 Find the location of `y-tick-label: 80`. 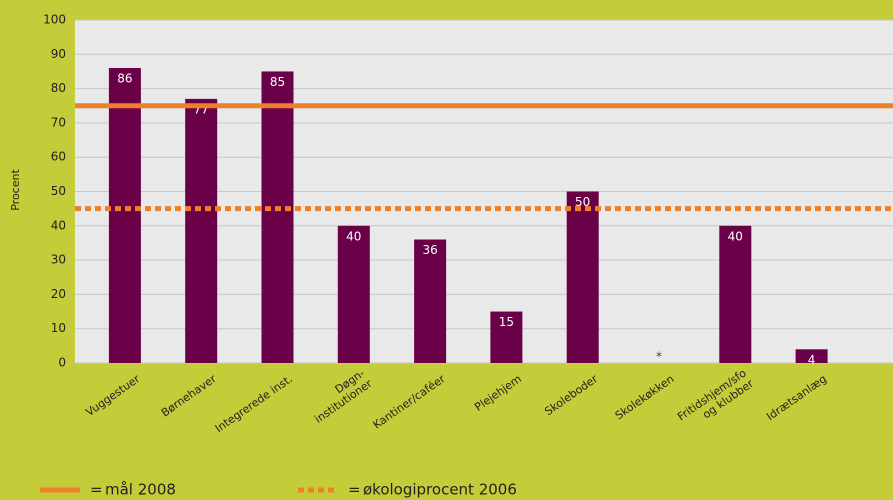

y-tick-label: 80 is located at coordinates (58, 88).